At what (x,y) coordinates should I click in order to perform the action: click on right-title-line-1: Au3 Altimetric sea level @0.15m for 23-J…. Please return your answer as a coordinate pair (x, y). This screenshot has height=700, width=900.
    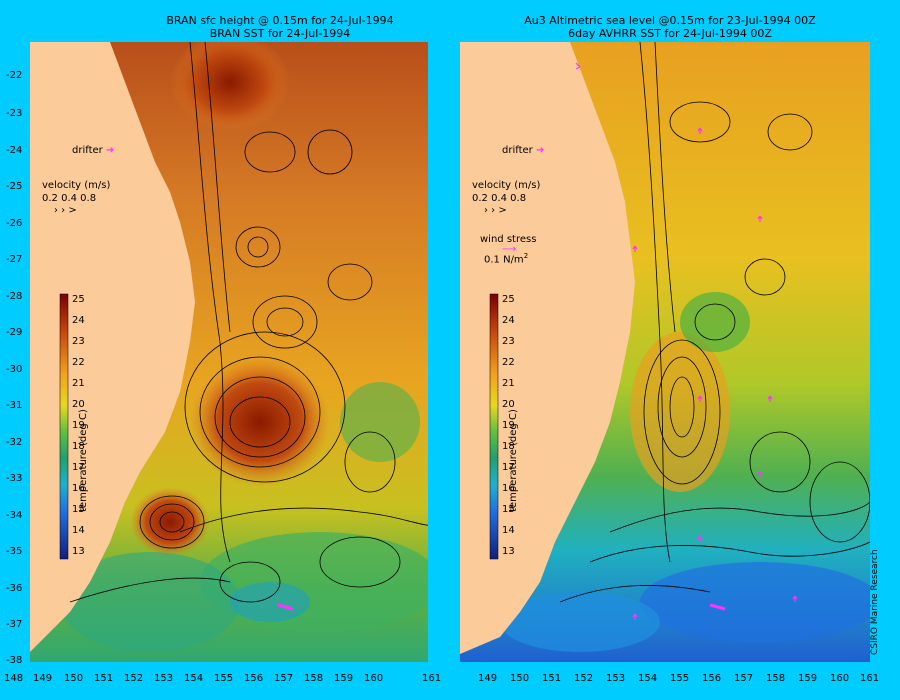
    Looking at the image, I should click on (670, 20).